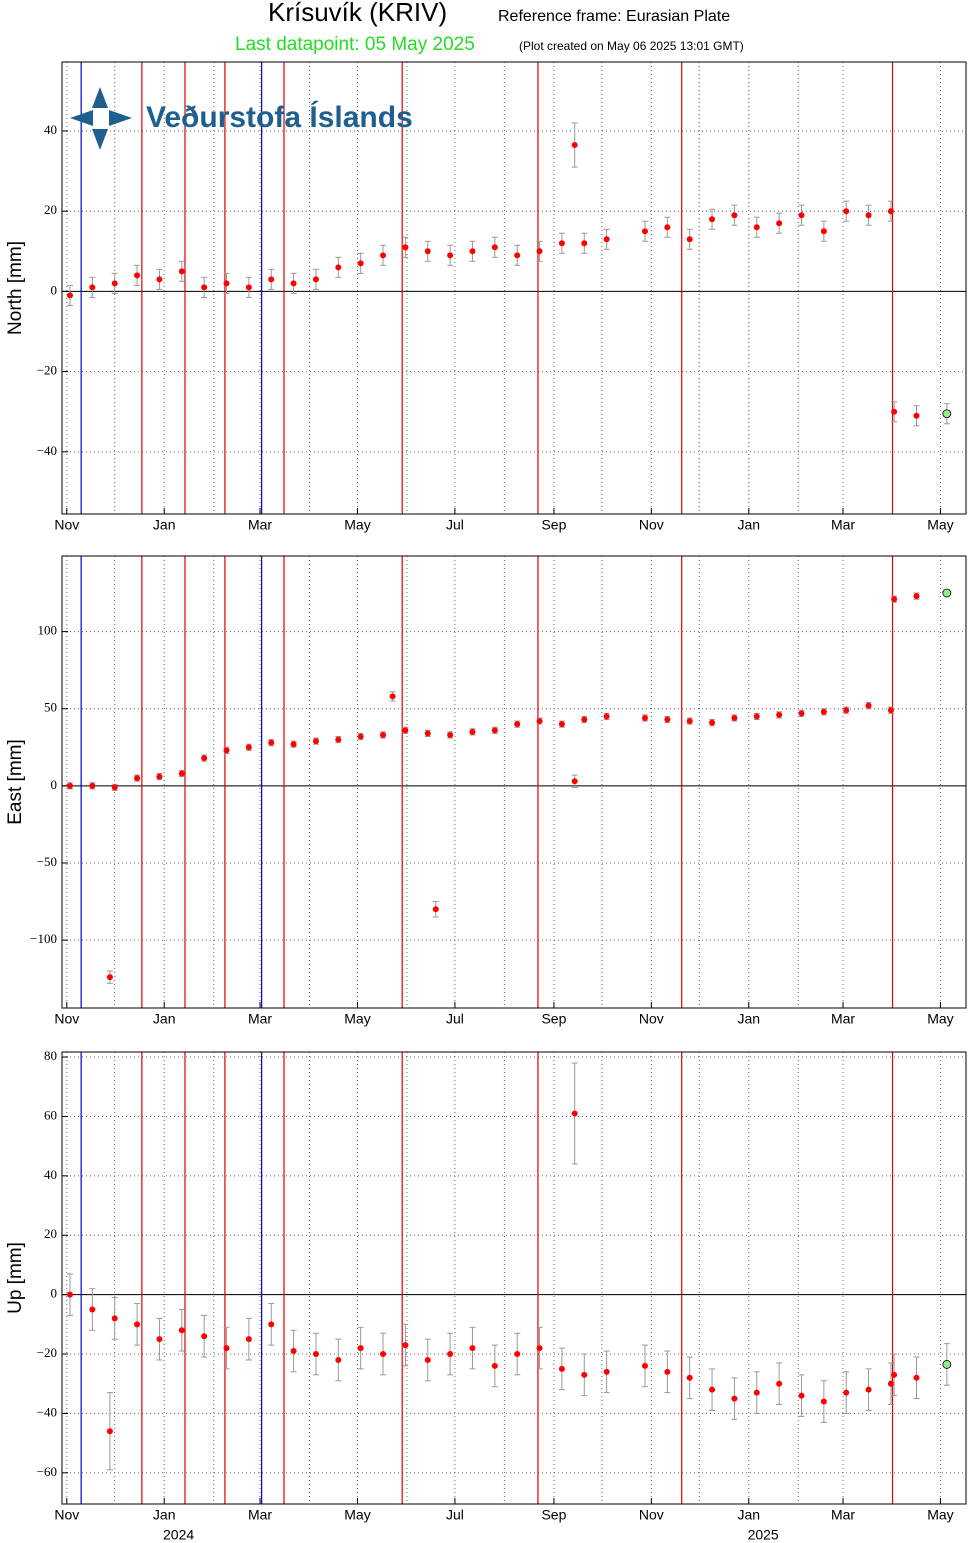  What do you see at coordinates (50, 129) in the screenshot?
I see `y-tick-label: 40` at bounding box center [50, 129].